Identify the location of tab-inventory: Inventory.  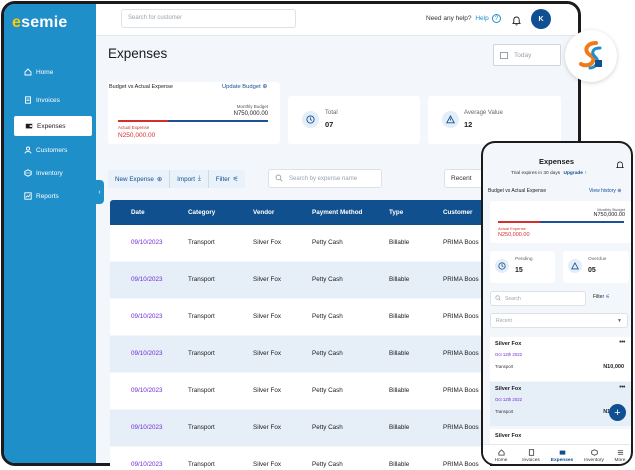
(594, 455).